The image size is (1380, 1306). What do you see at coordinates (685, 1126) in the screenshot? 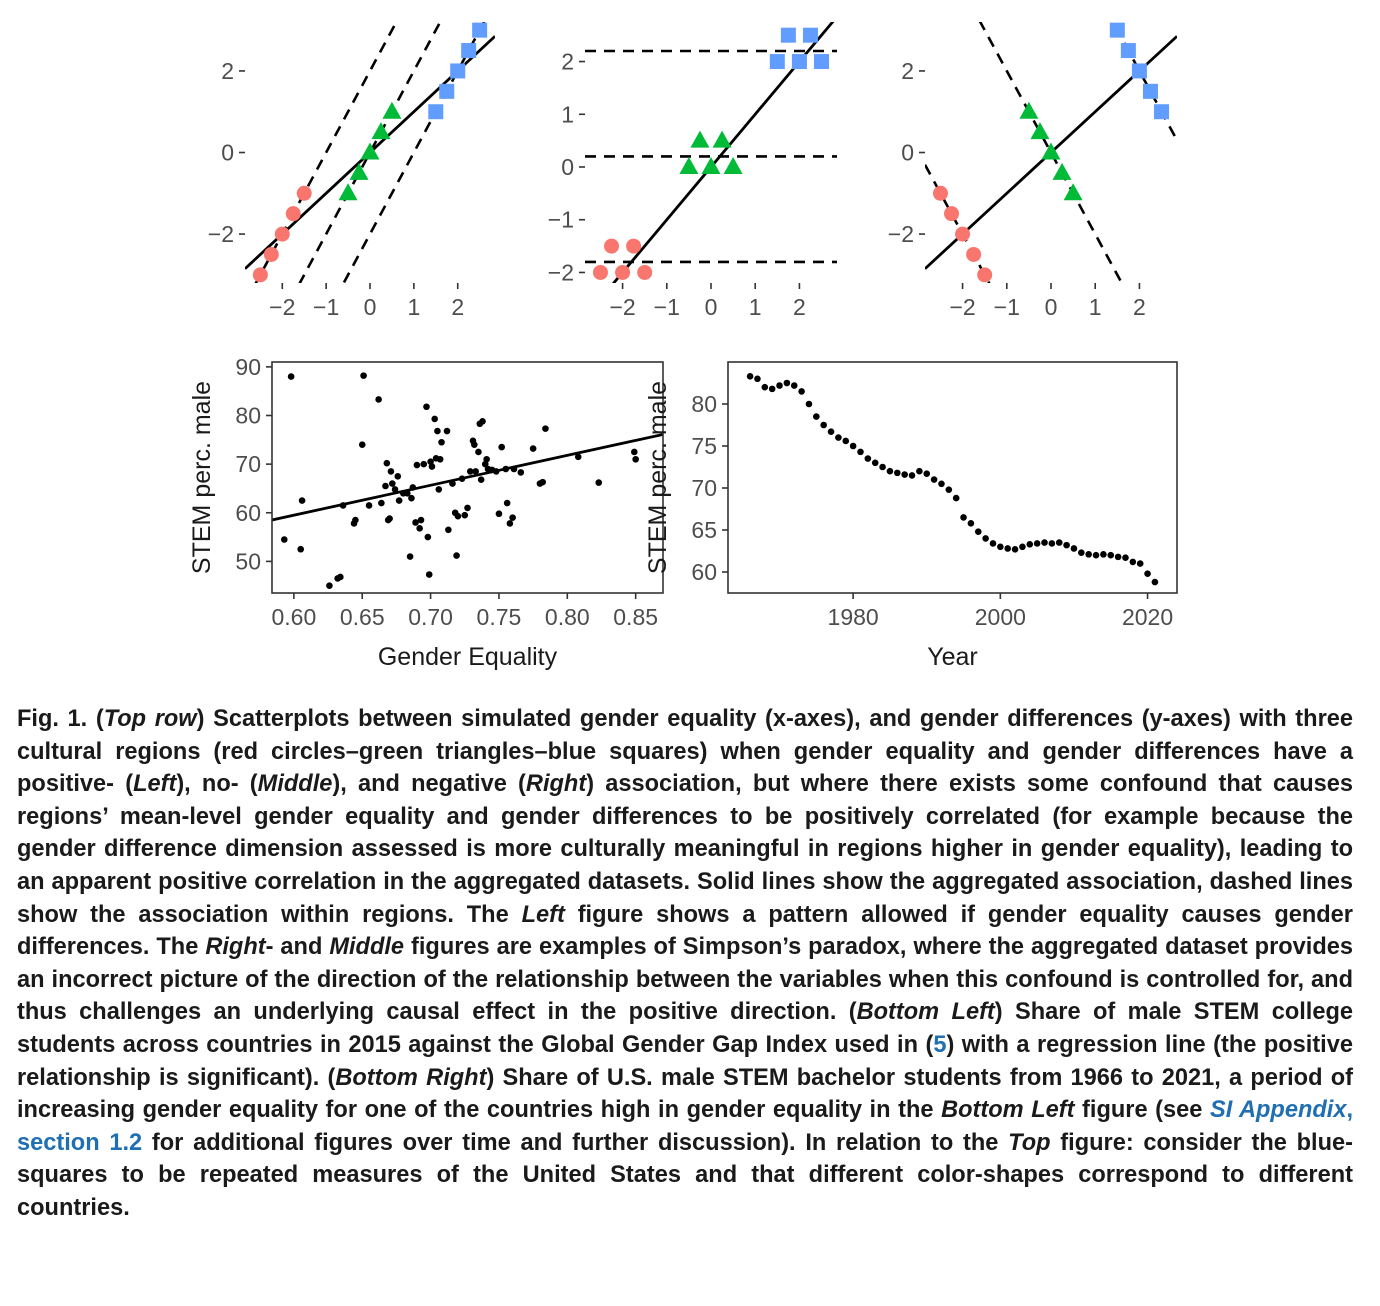
I see `si-appendix-link: SI Appendix, section 1.2` at bounding box center [685, 1126].